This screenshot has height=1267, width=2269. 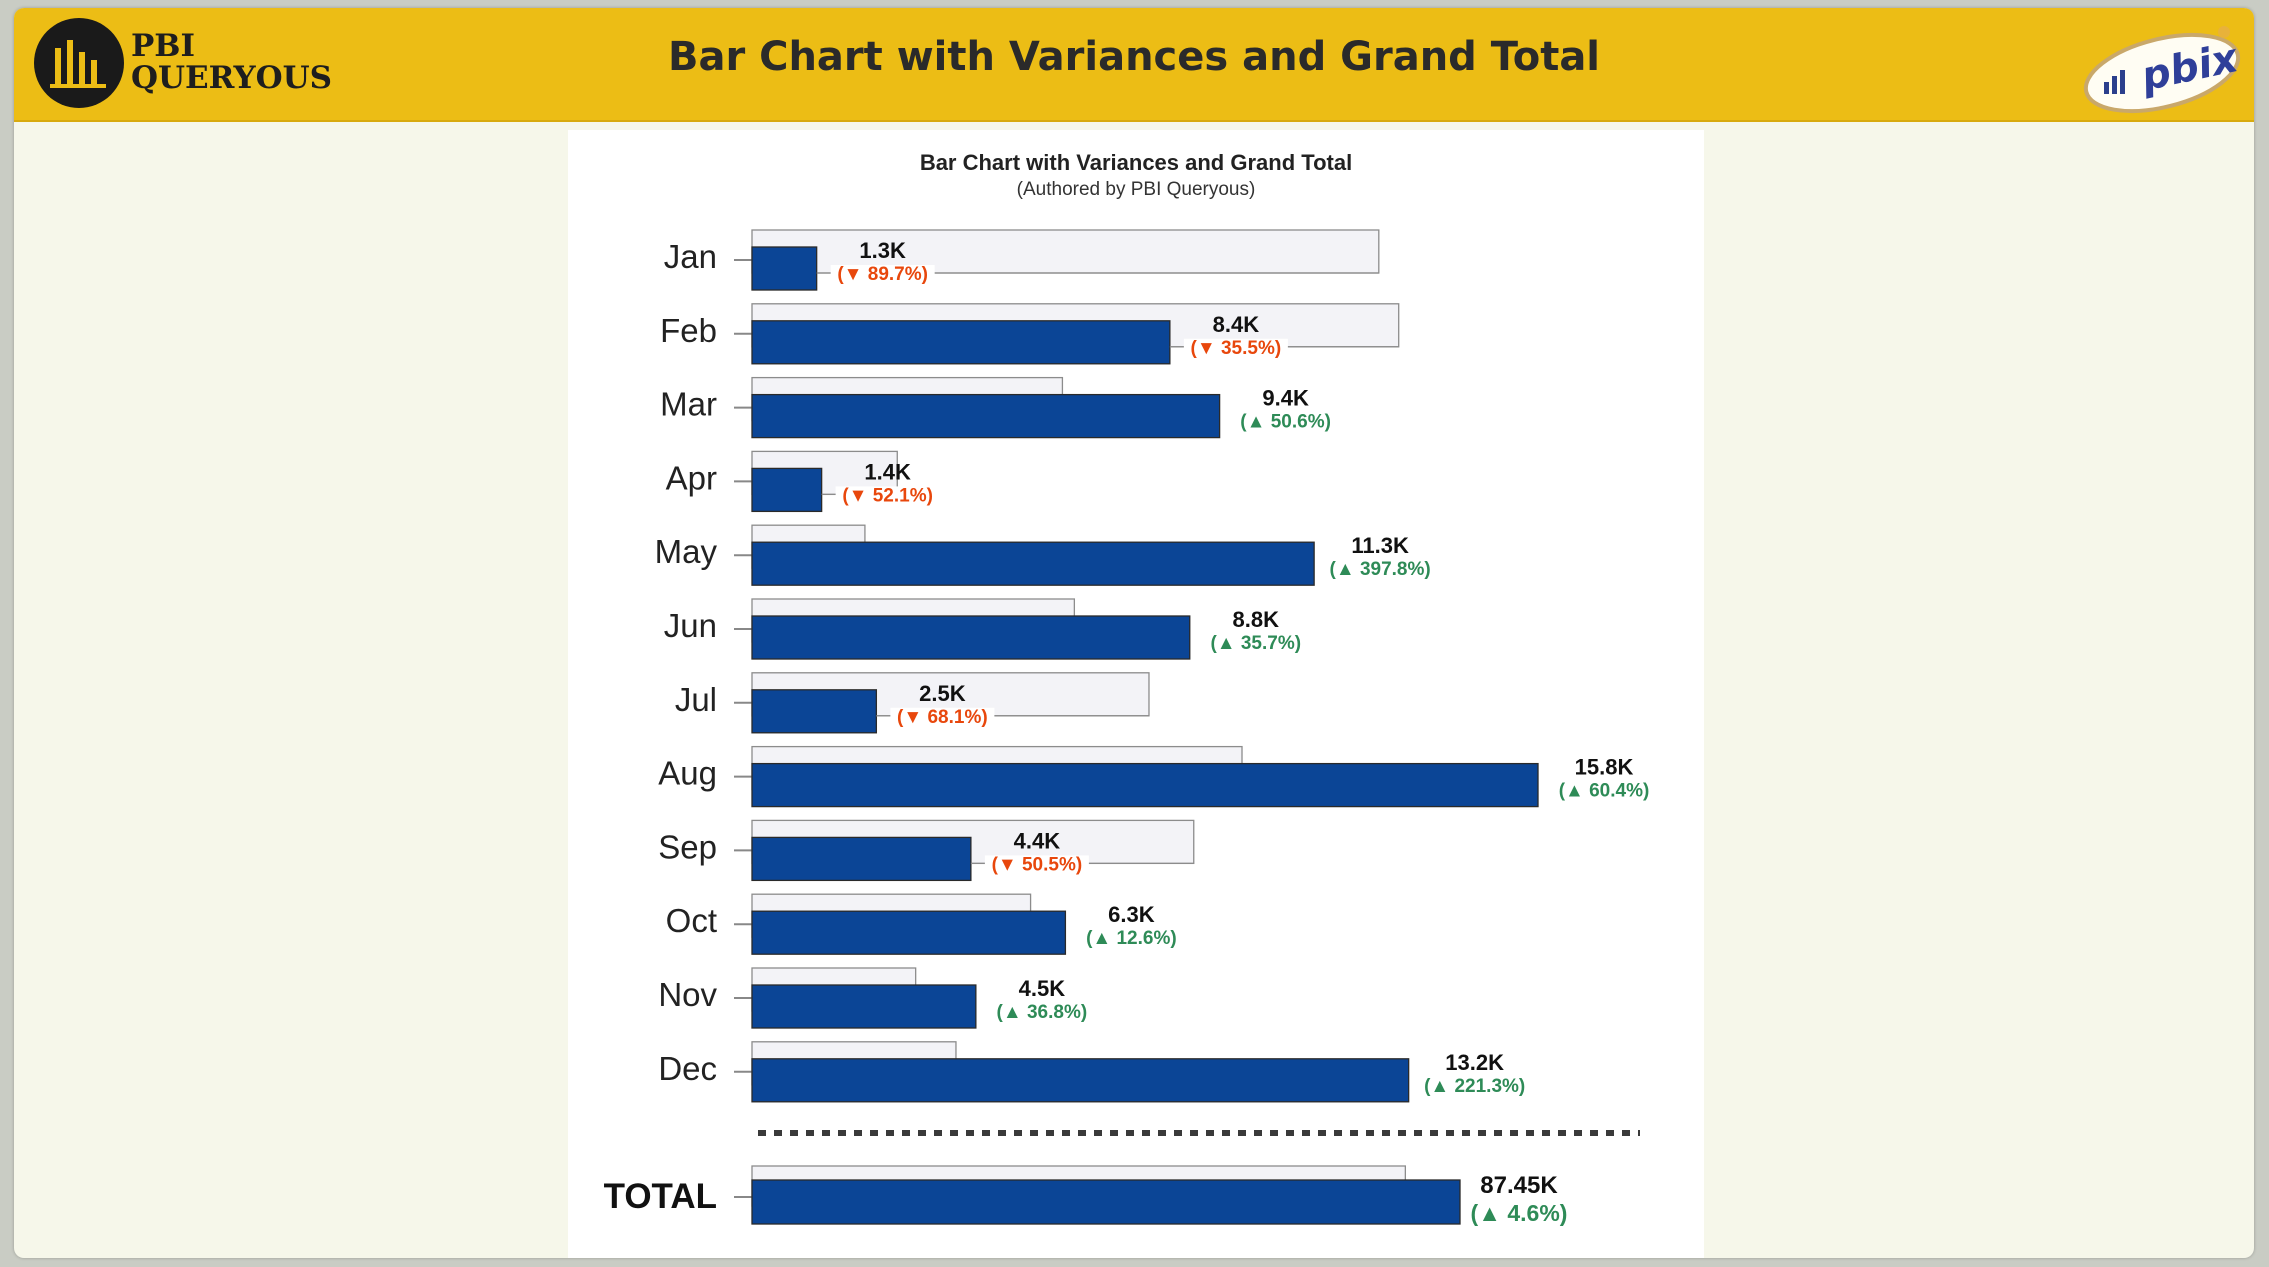 I want to click on category-label: Oct, so click(x=691, y=920).